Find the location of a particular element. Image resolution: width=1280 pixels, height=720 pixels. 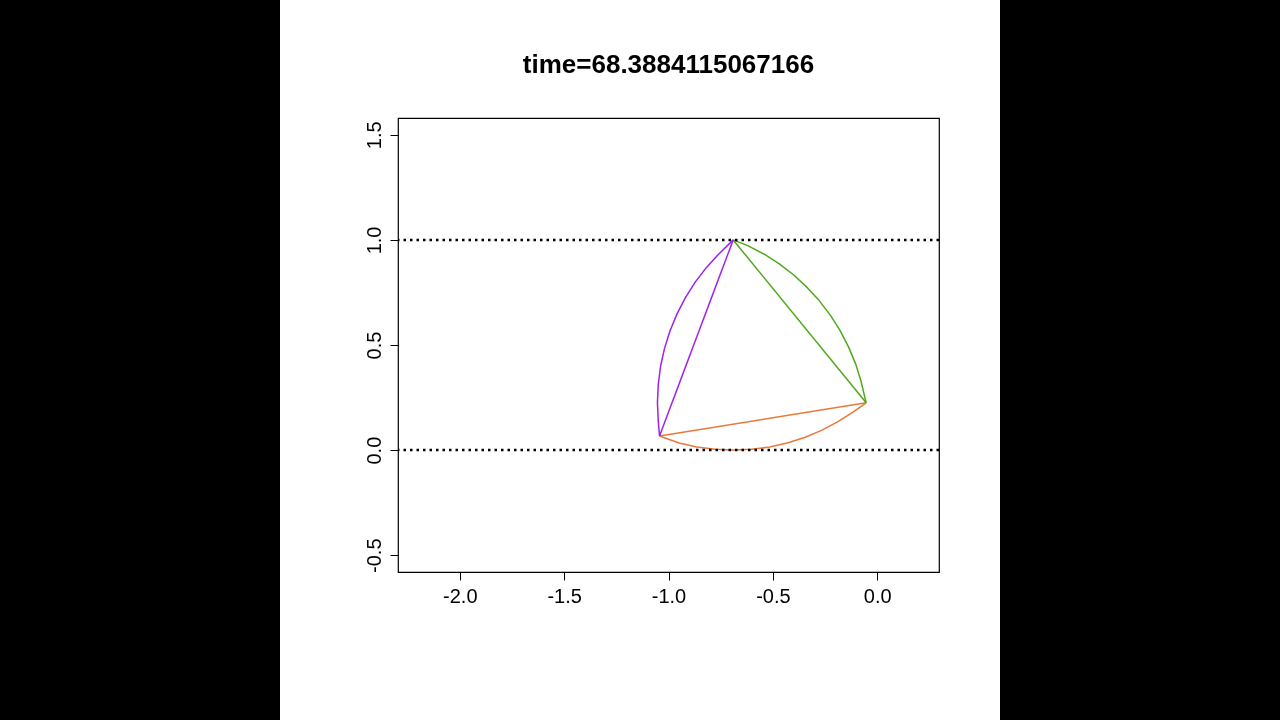

y-tick-label: 0.5 is located at coordinates (373, 345).